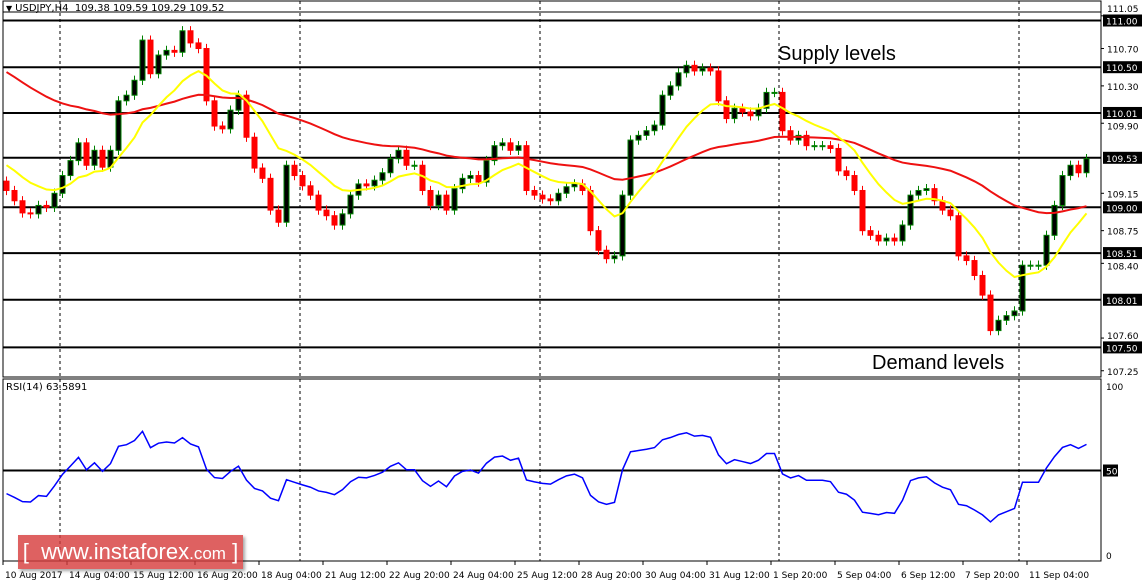  Describe the element at coordinates (9, 8) in the screenshot. I see `dropdown-triangle-icon: ▼` at that location.